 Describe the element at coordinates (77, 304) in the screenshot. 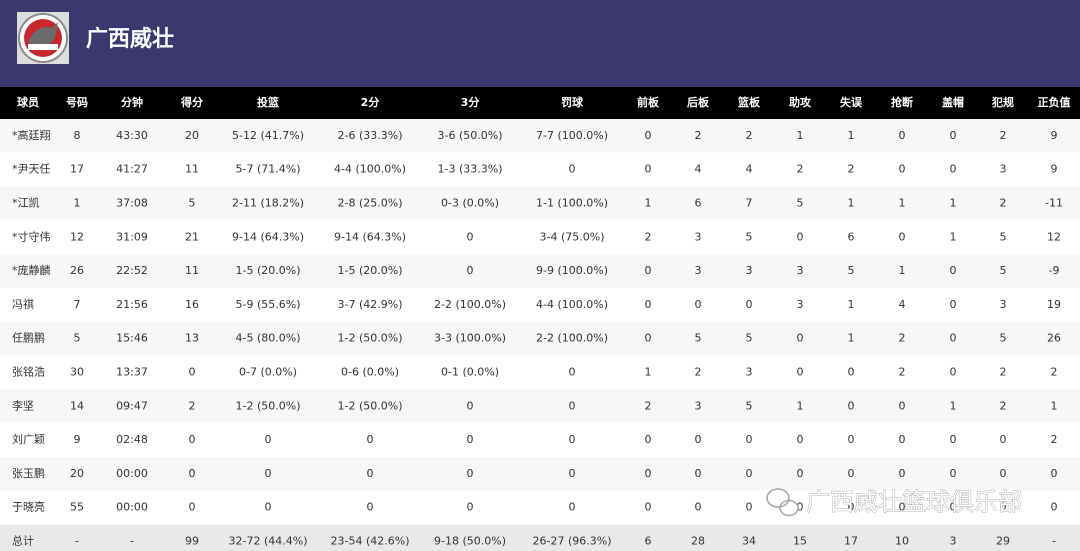

I see `stat-cell: 7` at that location.